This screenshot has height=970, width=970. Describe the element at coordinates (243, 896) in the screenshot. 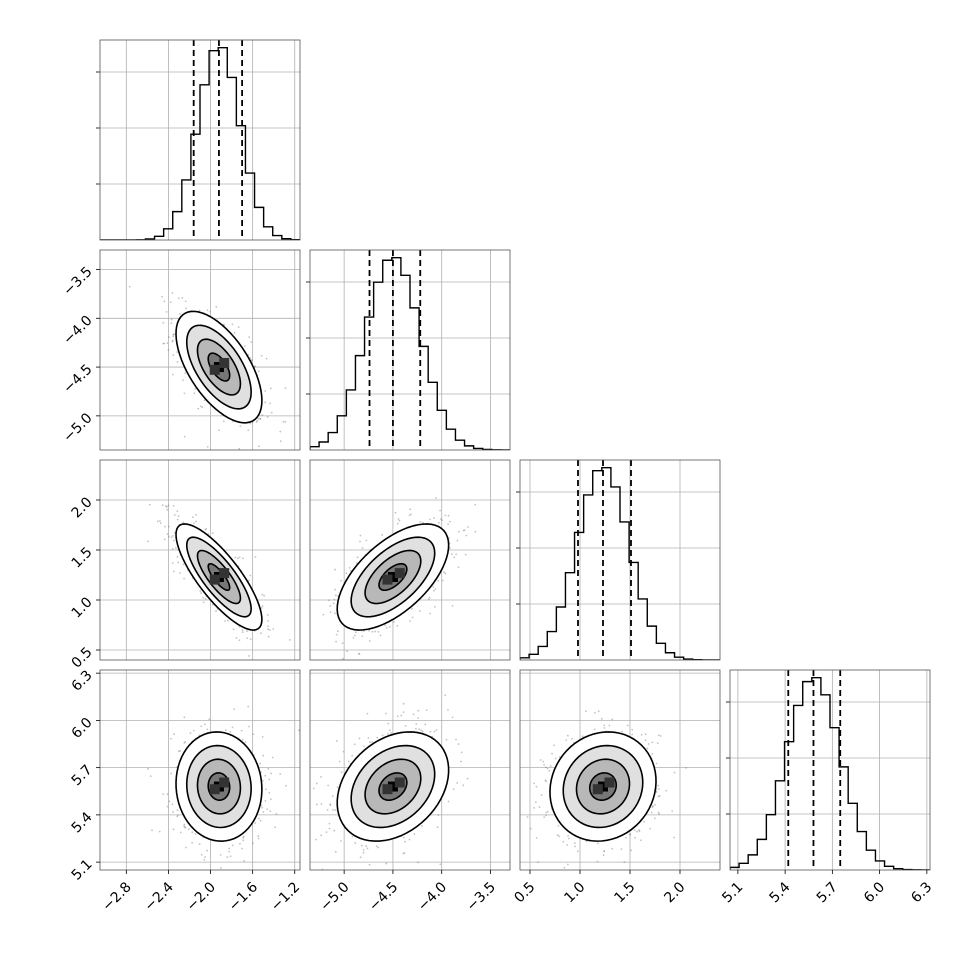

I see `x-tick-label: −1.6` at that location.